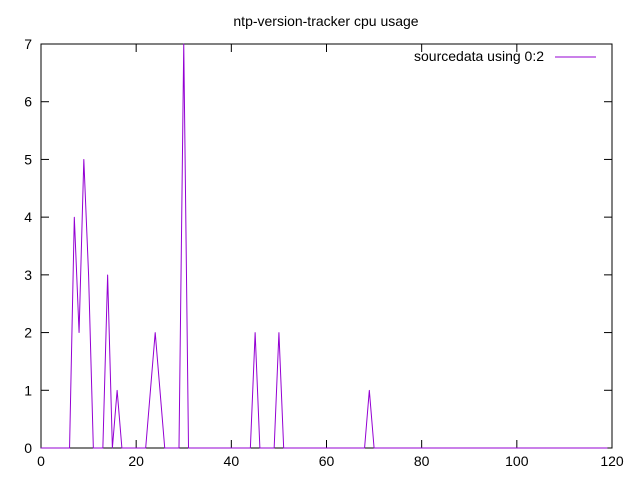 This screenshot has width=640, height=480. Describe the element at coordinates (28, 275) in the screenshot. I see `y-tick-label: 3` at that location.